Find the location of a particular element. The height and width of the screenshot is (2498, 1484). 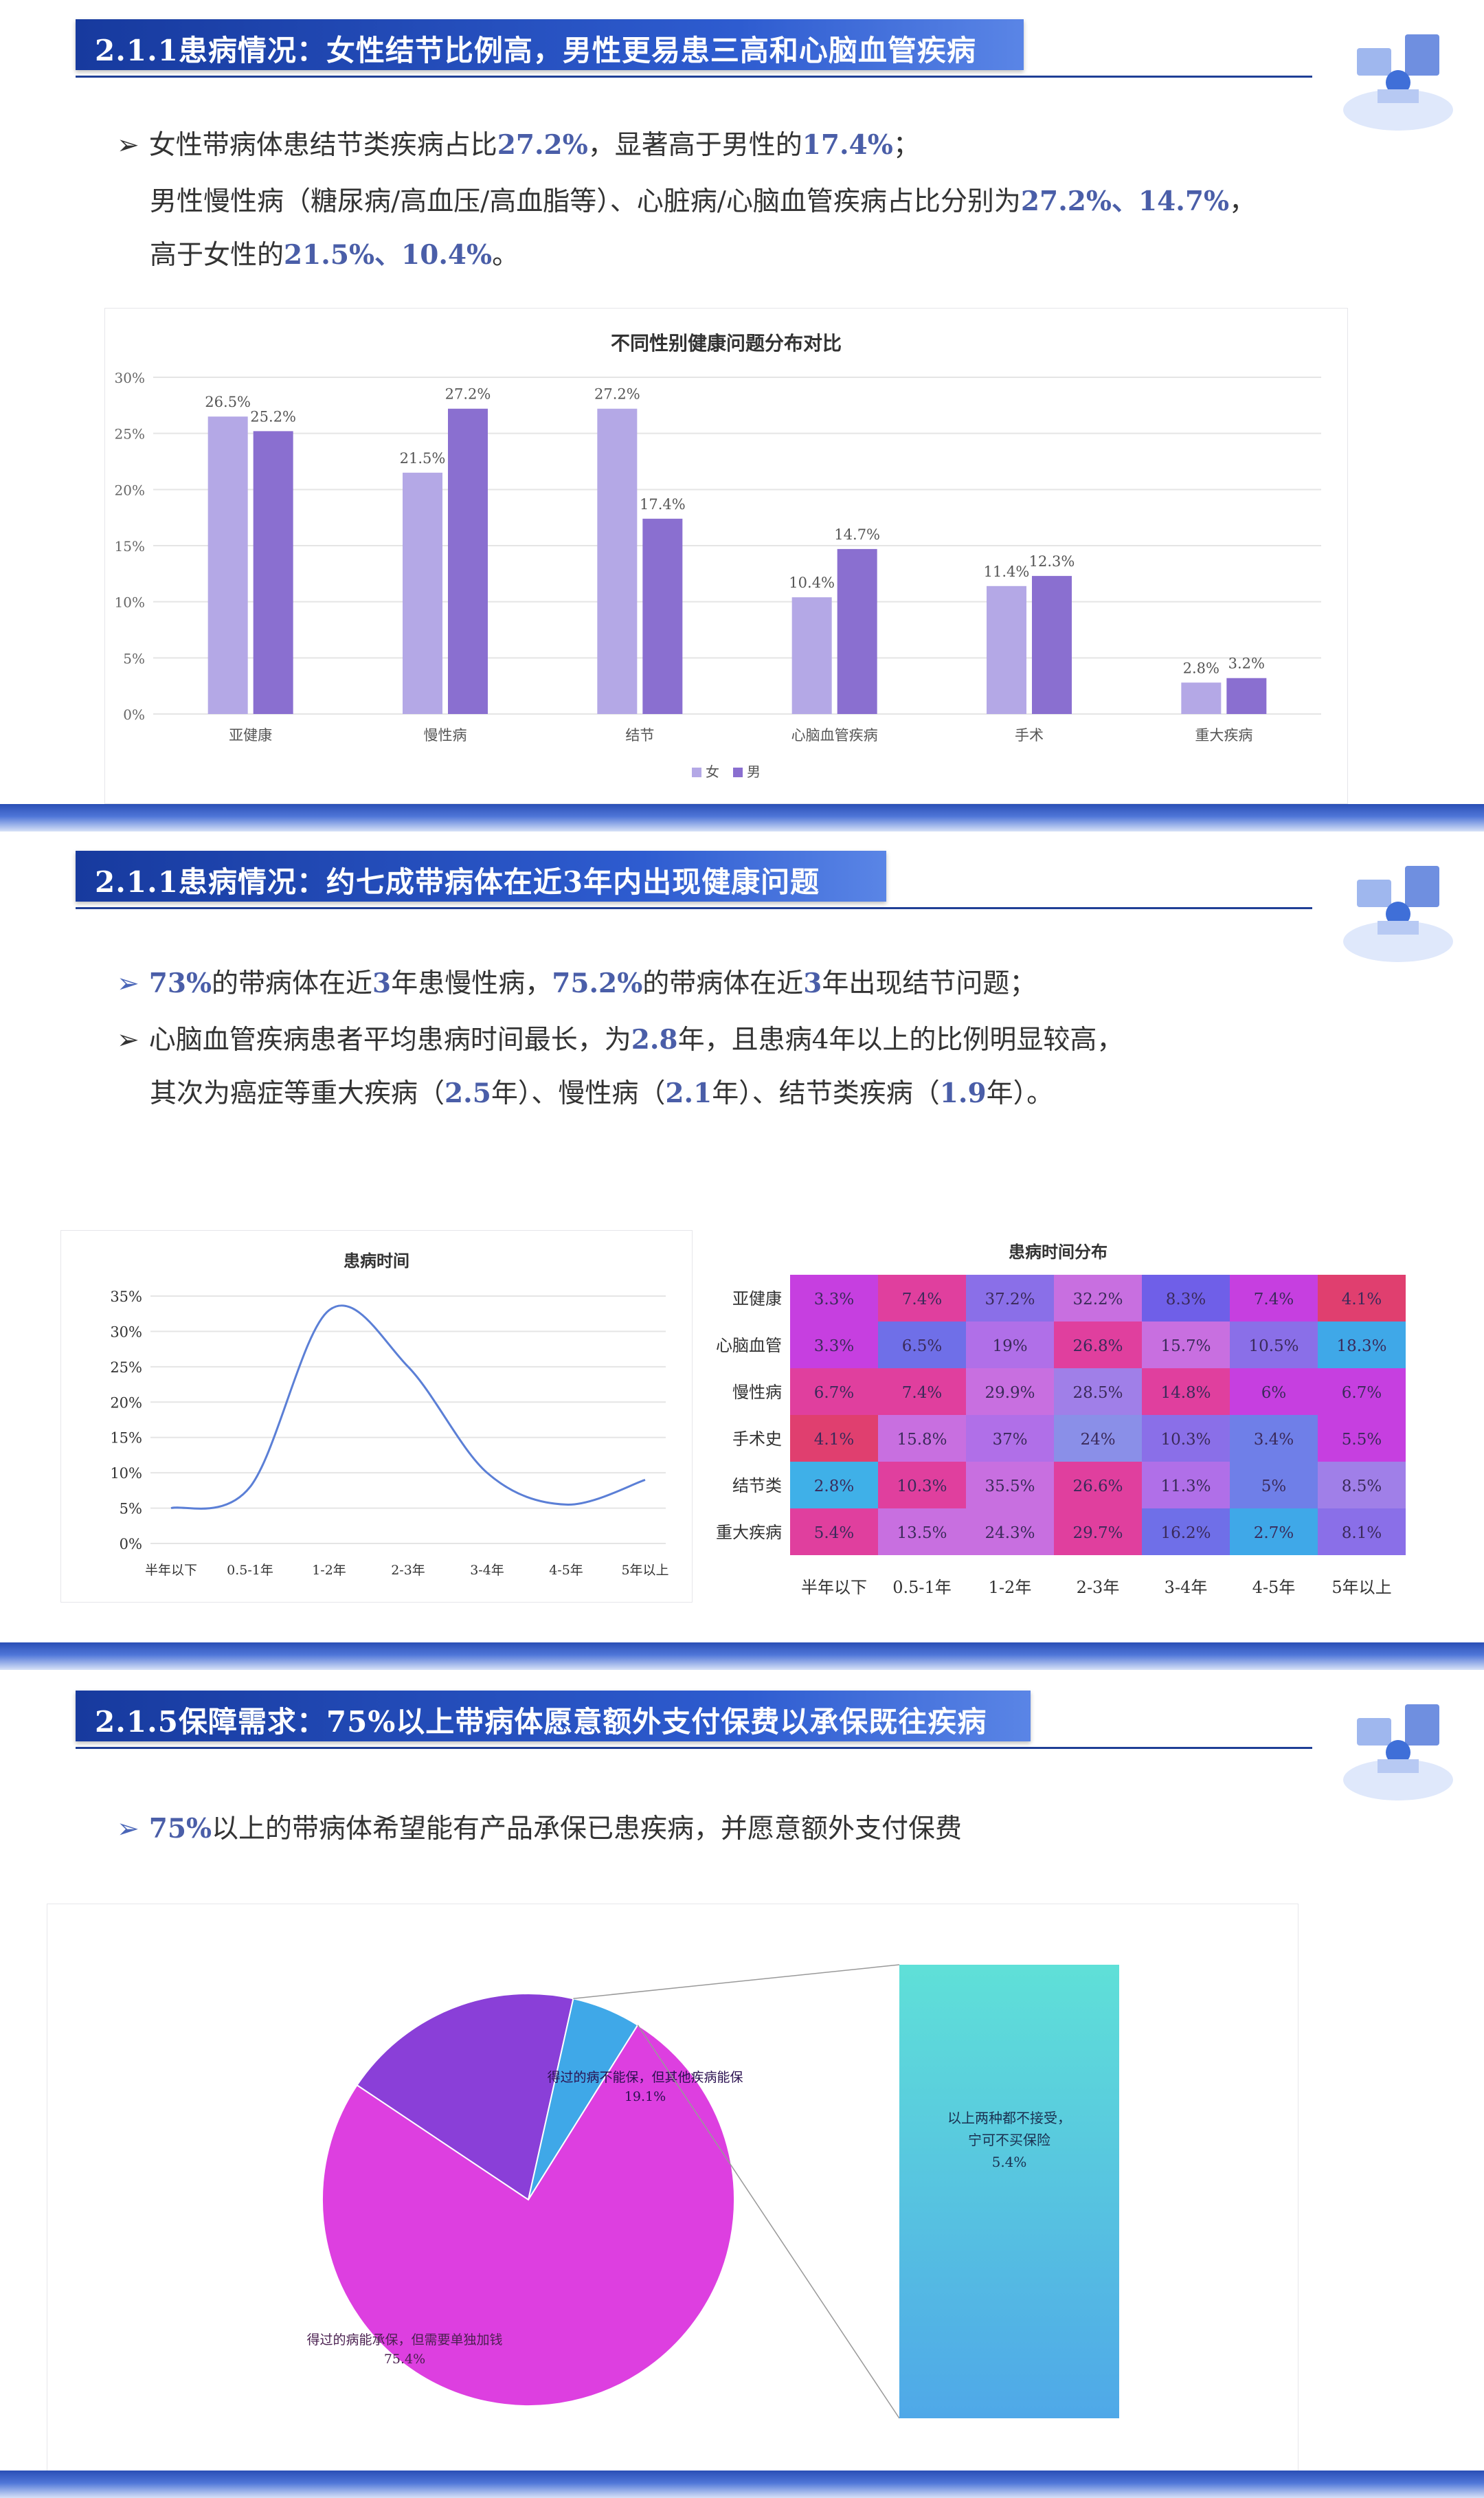

row-label: 慢性病 is located at coordinates (757, 1392).